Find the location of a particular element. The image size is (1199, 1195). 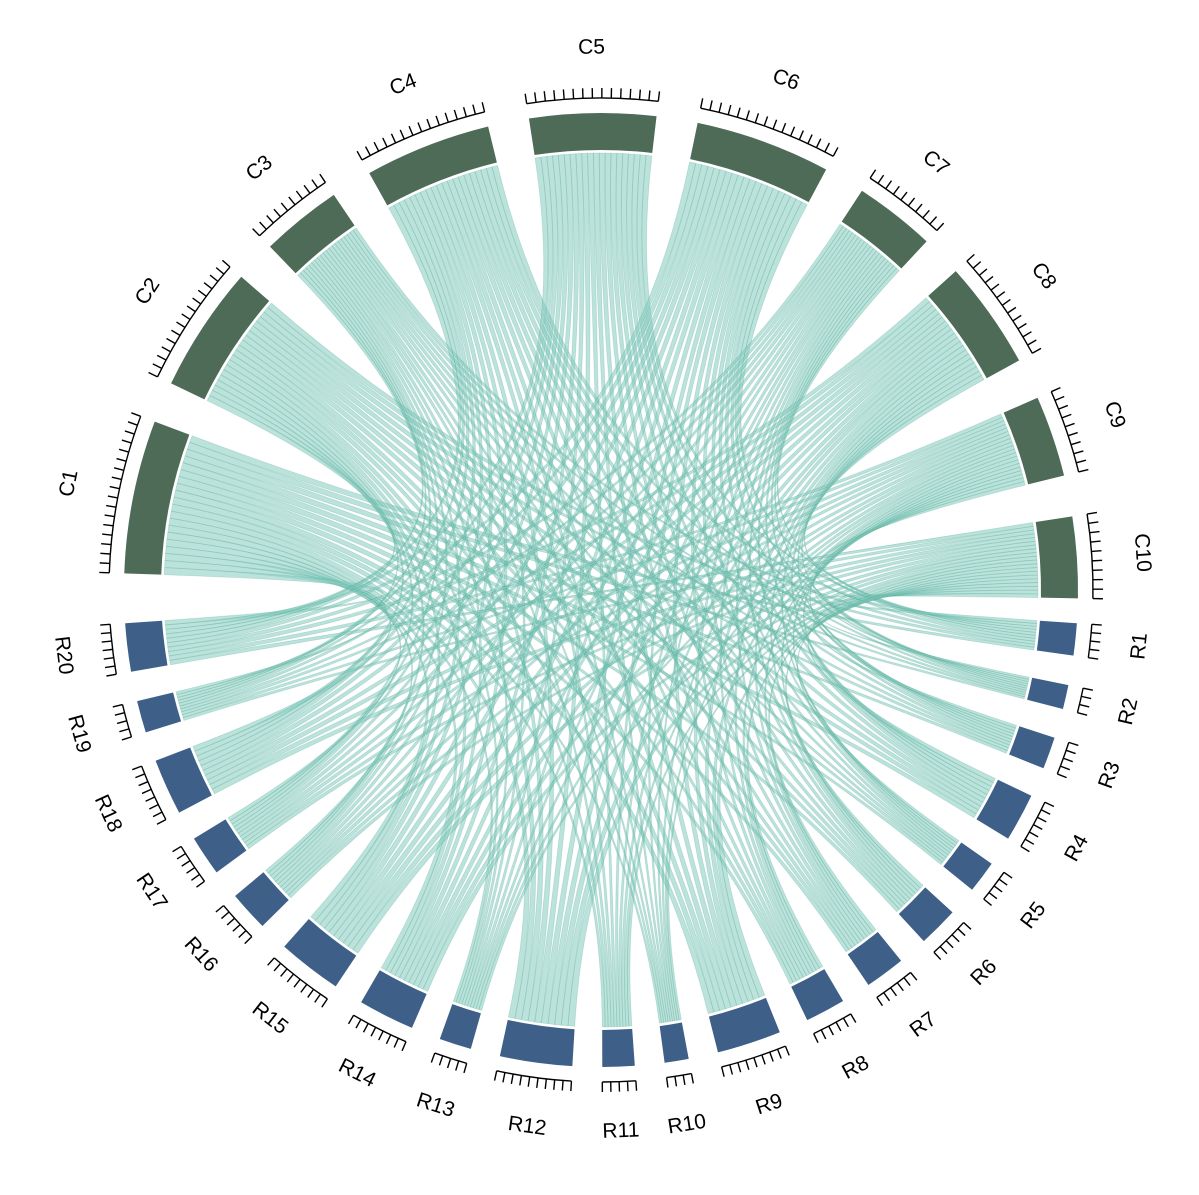

label-r12: R12 is located at coordinates (527, 1126).